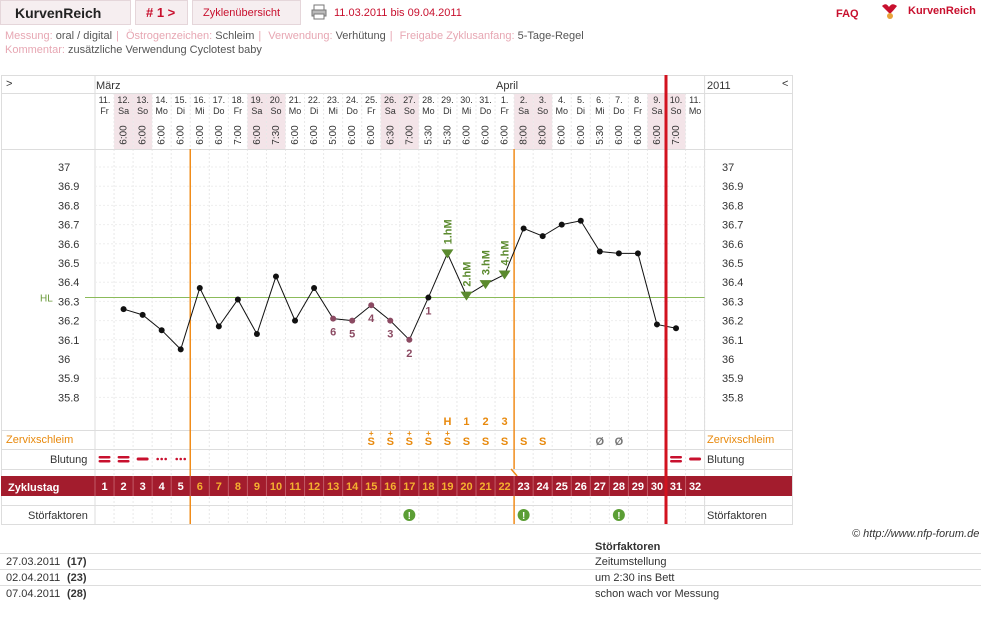  I want to click on day-number: 8., so click(638, 100).